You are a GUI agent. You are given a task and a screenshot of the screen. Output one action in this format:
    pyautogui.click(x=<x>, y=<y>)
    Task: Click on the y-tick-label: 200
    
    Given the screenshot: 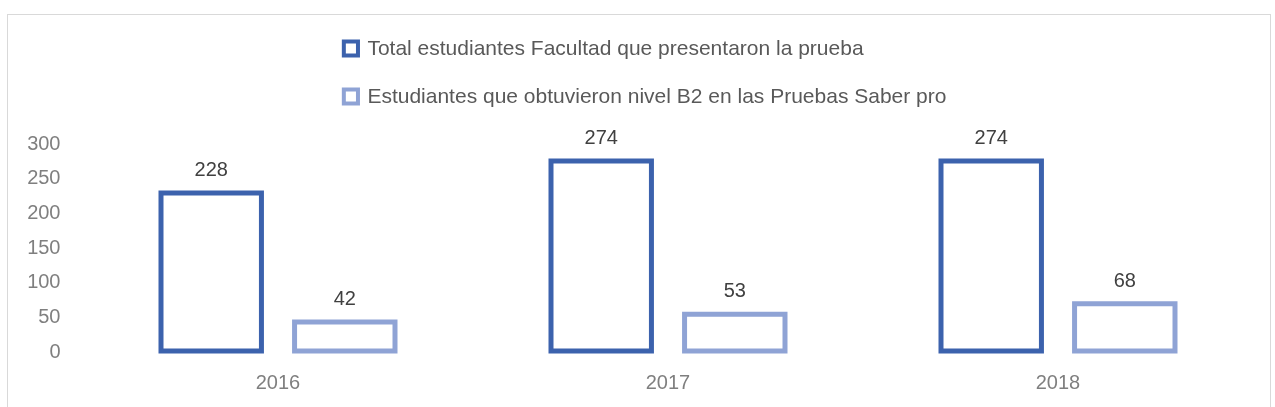 What is the action you would take?
    pyautogui.click(x=44, y=211)
    